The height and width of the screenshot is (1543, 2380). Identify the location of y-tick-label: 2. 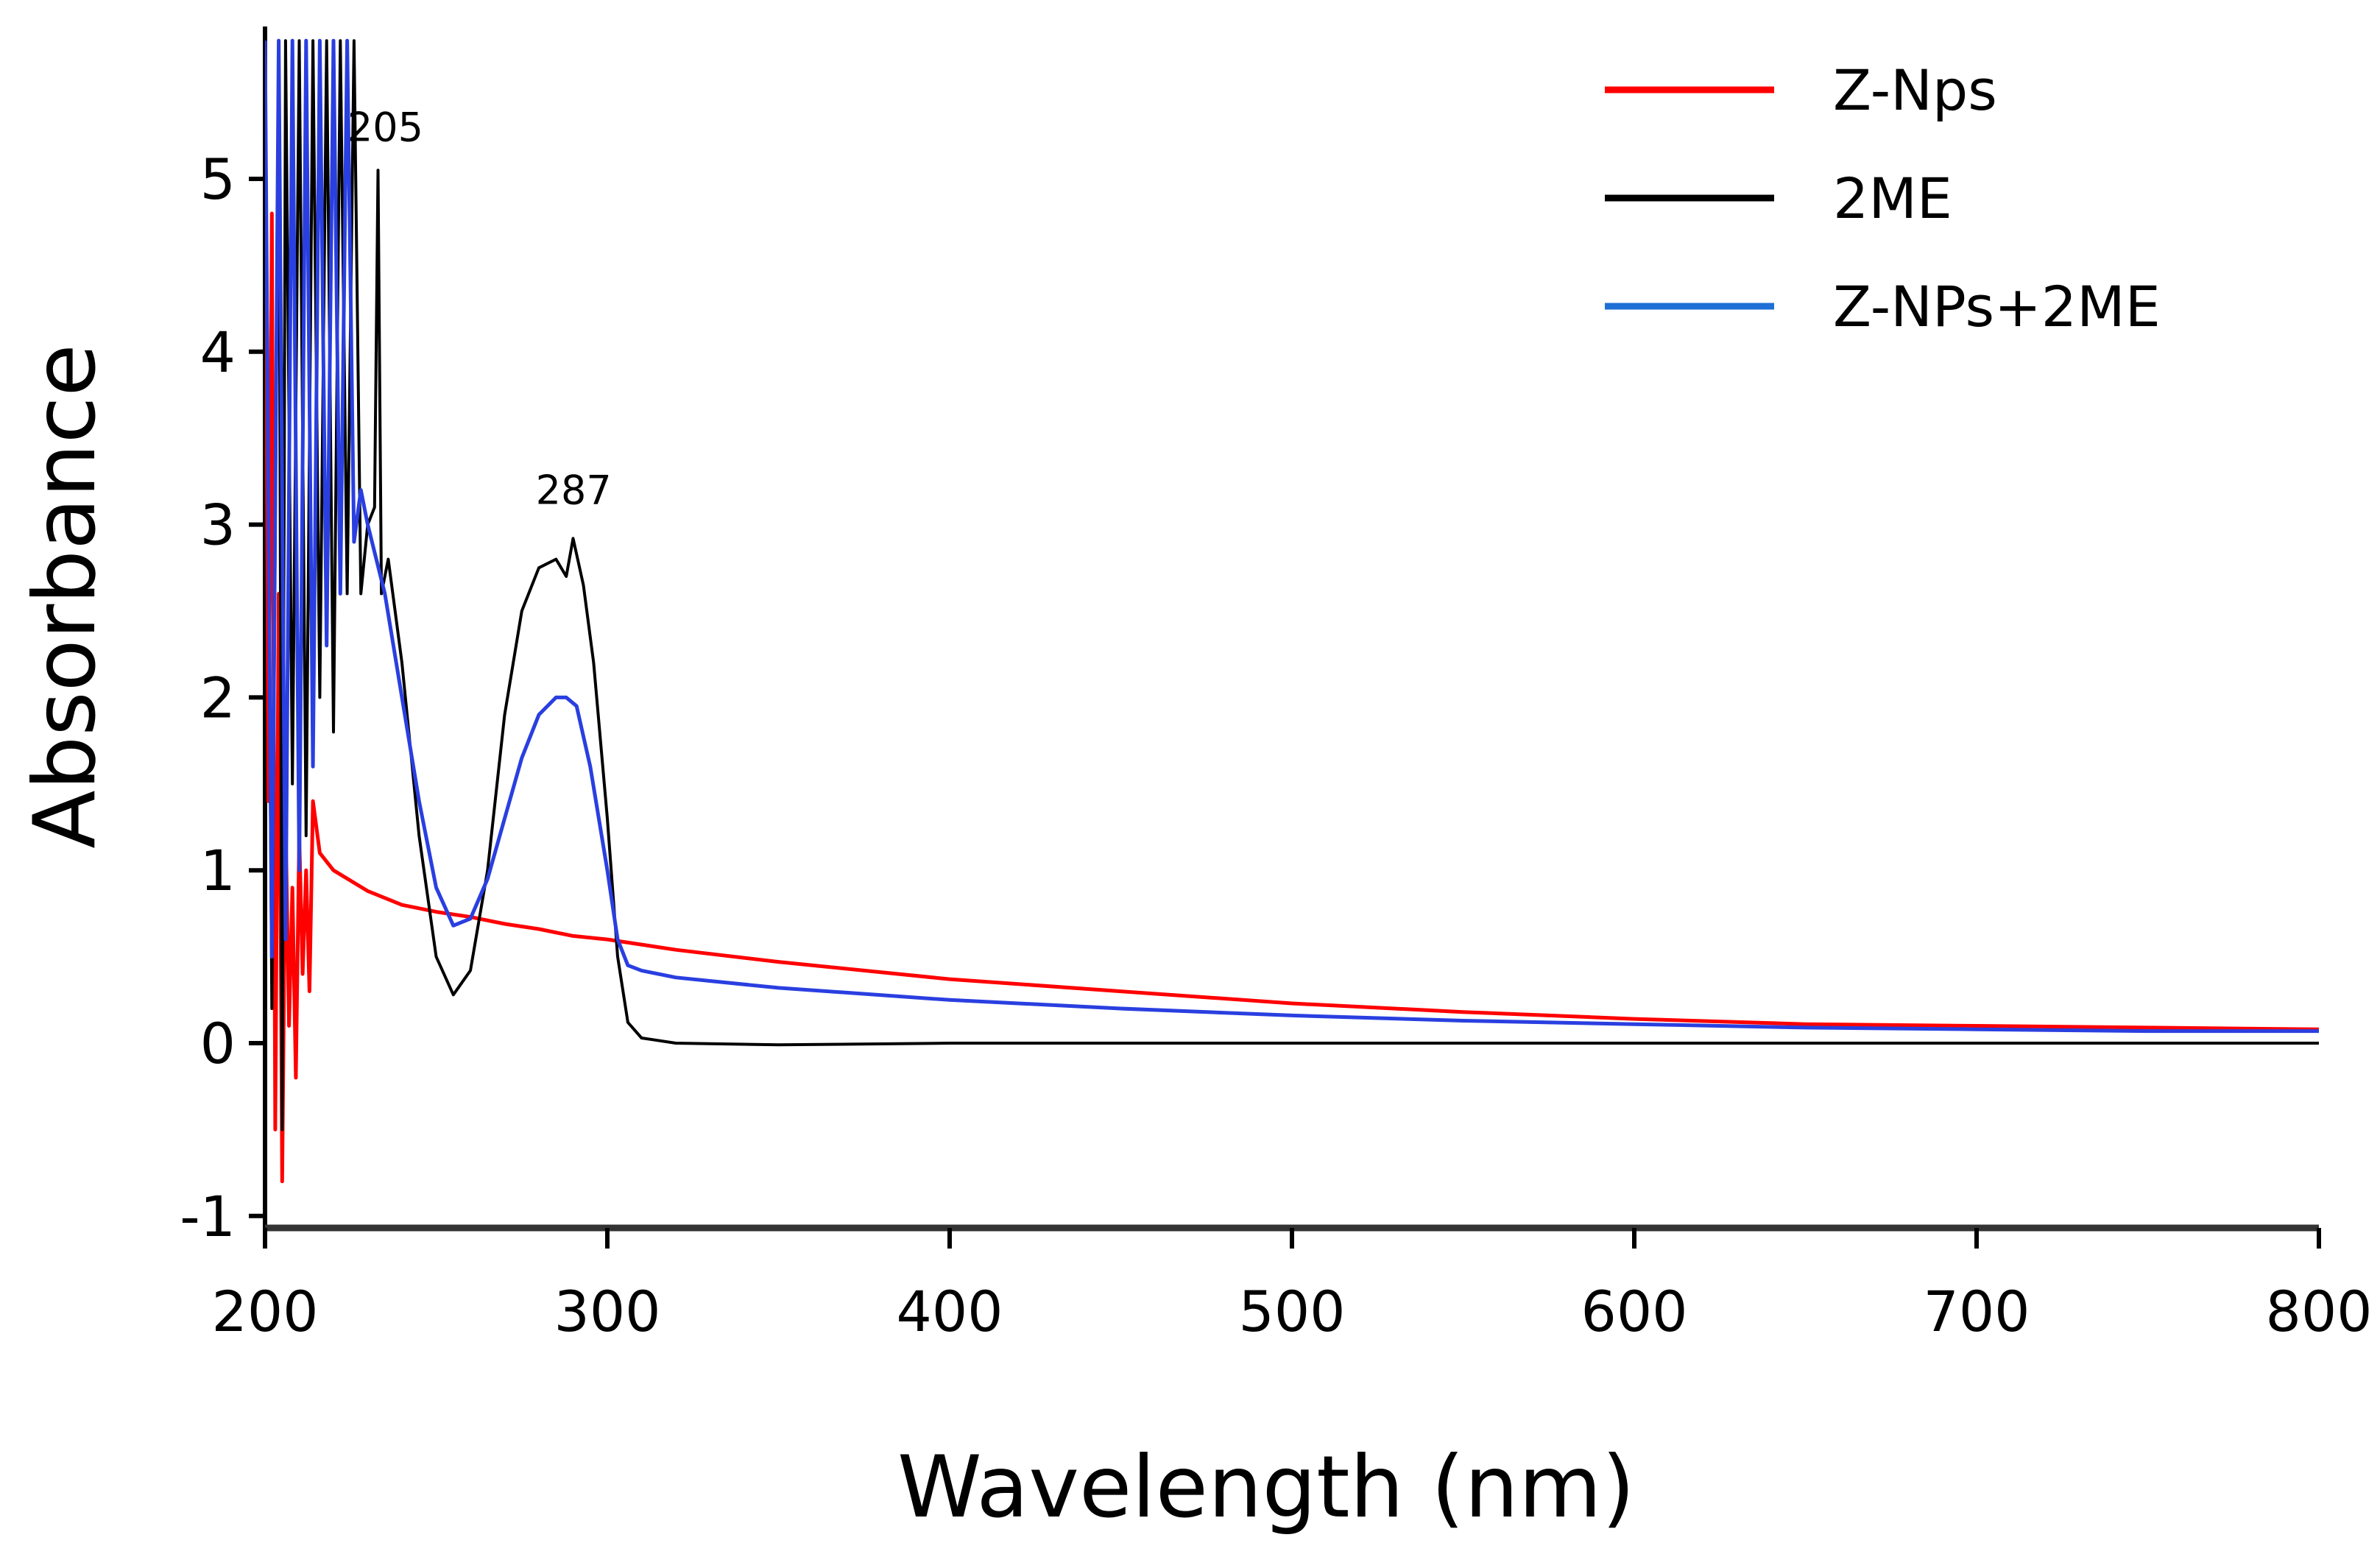
(218, 697).